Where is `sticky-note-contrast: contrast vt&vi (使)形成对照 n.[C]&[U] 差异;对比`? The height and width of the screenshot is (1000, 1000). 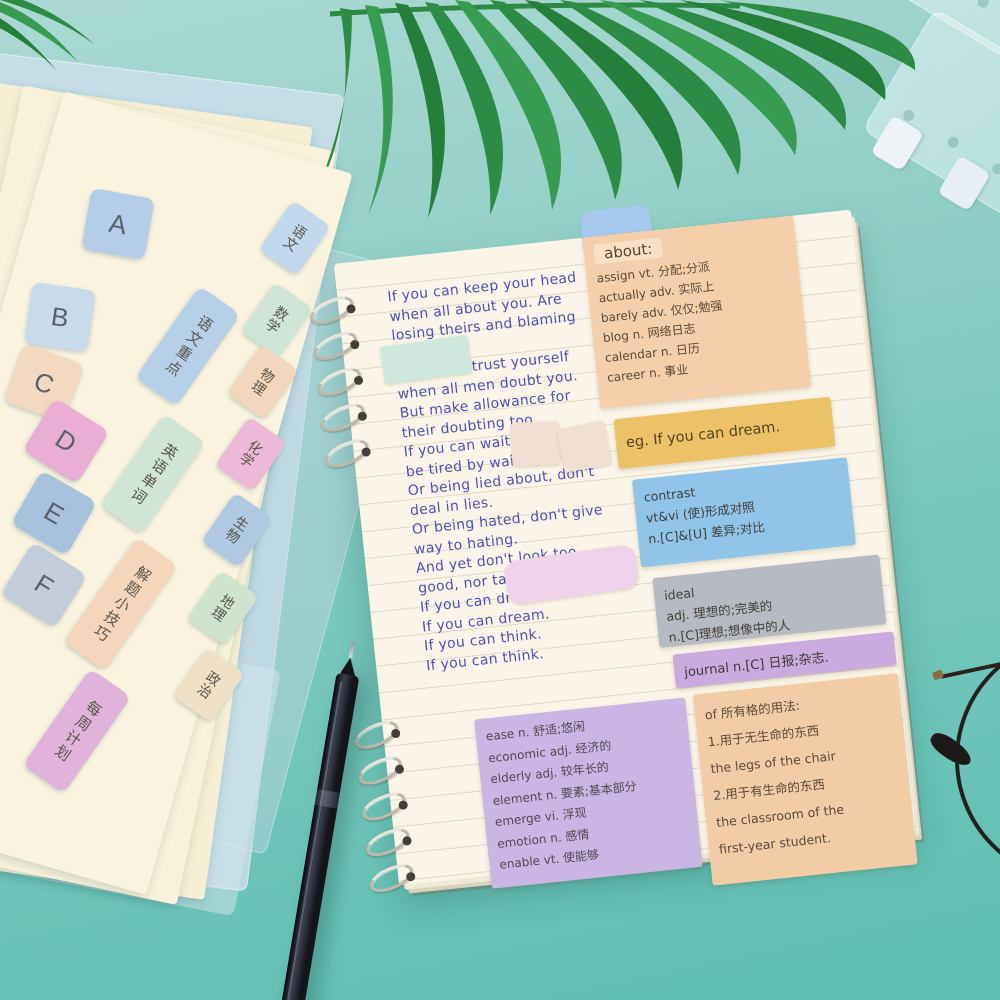
sticky-note-contrast: contrast vt&vi (使)形成对照 n.[C]&[U] 差异;对比 is located at coordinates (743, 512).